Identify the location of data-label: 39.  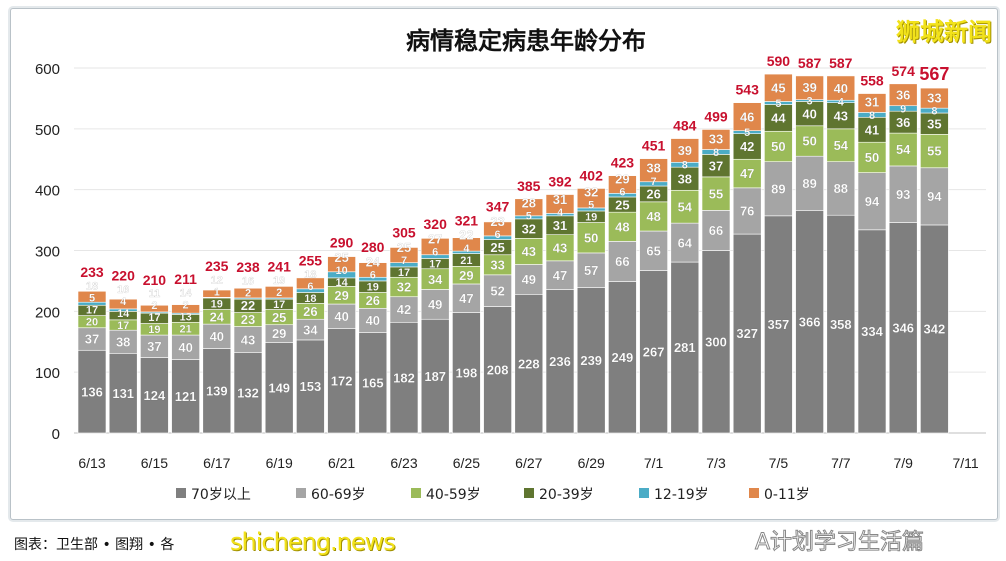
(809, 87).